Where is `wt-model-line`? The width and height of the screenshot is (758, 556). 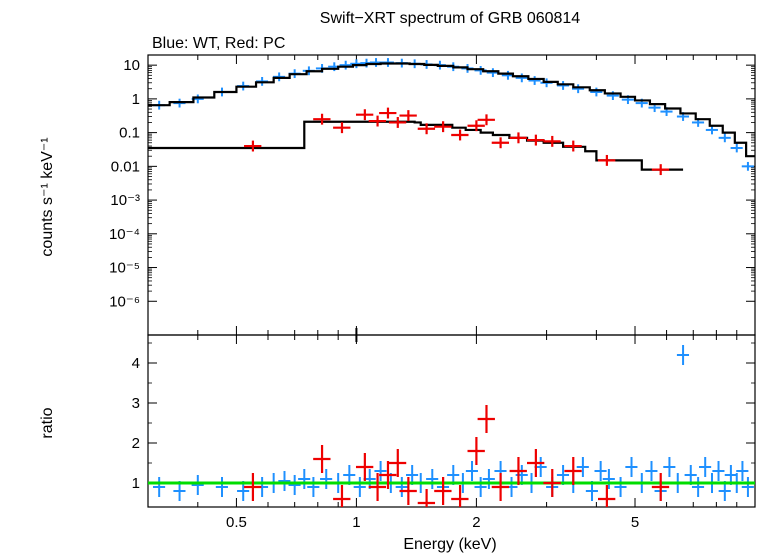 wt-model-line is located at coordinates (451, 110).